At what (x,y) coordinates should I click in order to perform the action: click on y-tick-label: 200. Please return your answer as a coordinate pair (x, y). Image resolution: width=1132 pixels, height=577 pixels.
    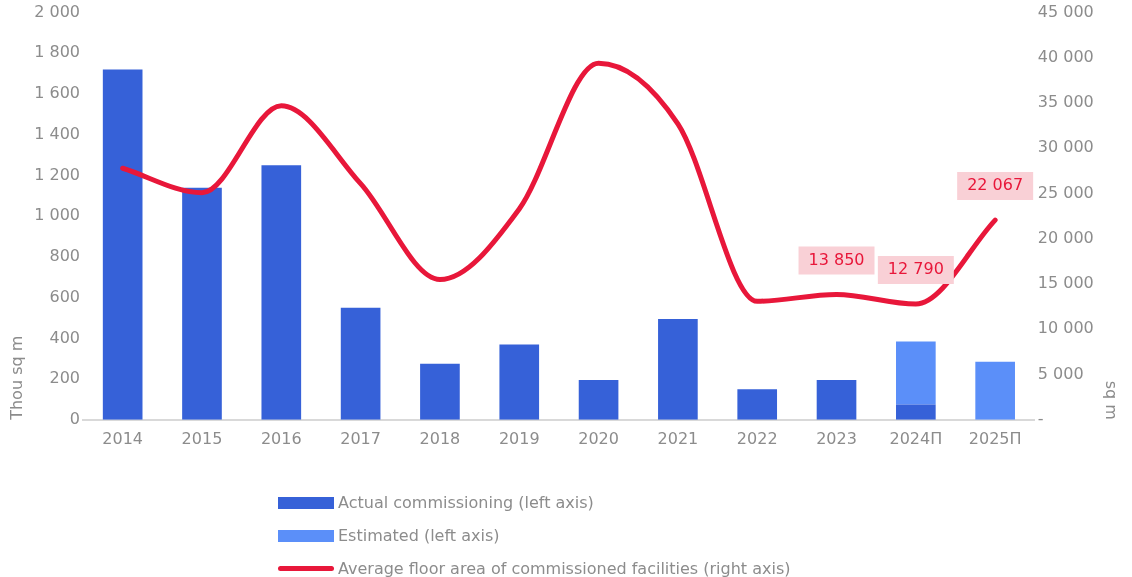
    Looking at the image, I should click on (64, 378).